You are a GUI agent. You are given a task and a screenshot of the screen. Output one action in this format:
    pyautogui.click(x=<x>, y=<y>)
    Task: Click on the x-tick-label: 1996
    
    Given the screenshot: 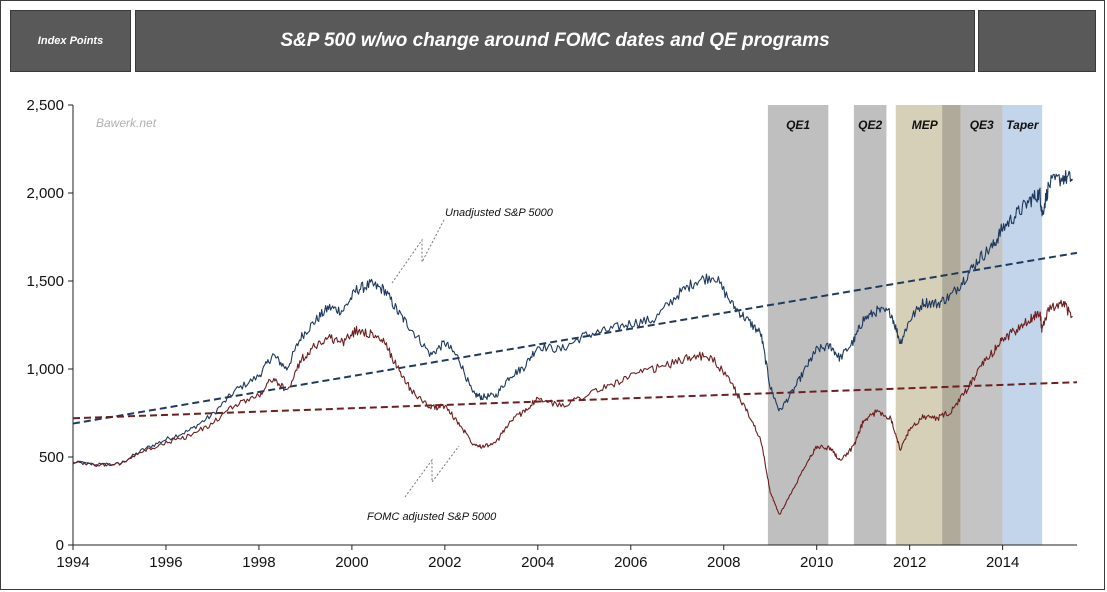 What is the action you would take?
    pyautogui.click(x=165, y=562)
    